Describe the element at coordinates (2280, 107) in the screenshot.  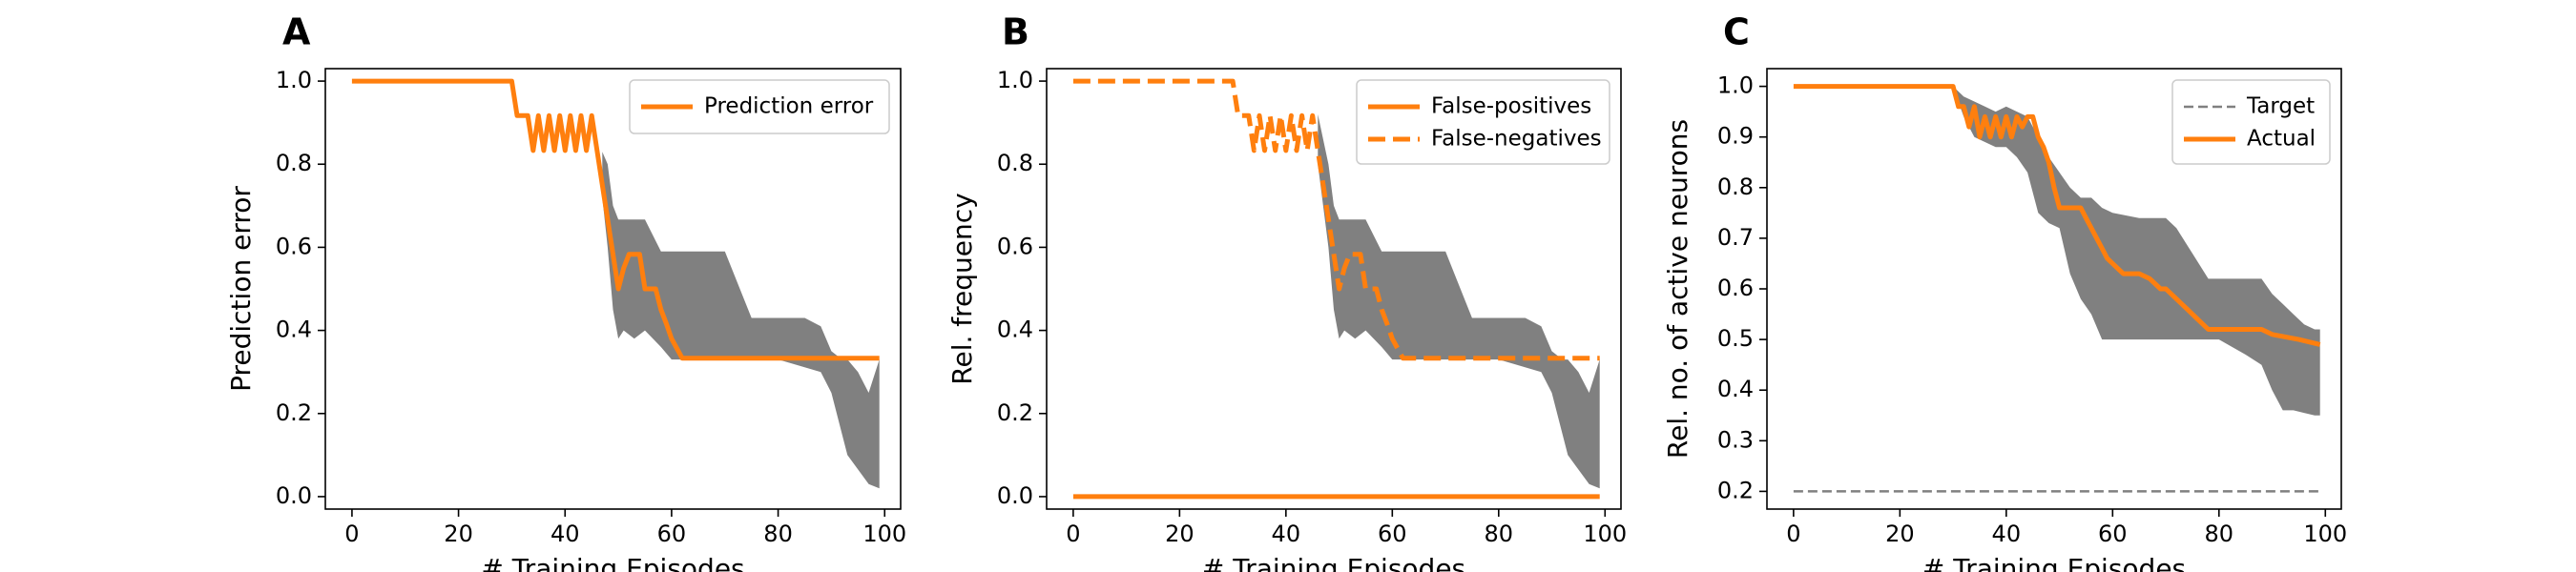
I see `legend-entry: Target` at that location.